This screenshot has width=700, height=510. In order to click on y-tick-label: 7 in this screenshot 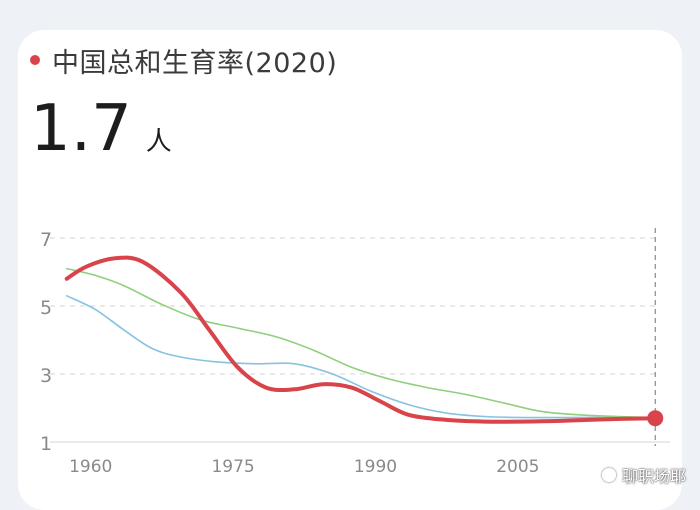, I will do `click(46, 240)`.